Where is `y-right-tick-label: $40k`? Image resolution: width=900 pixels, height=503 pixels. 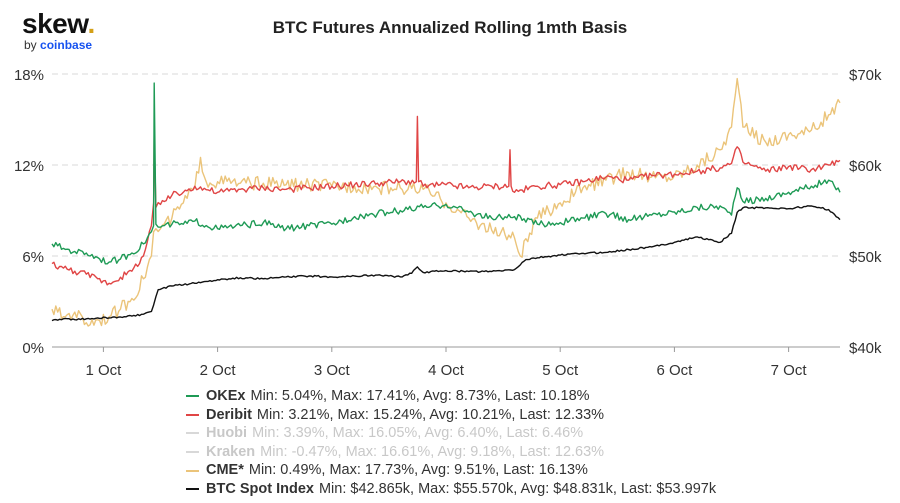
y-right-tick-label: $40k is located at coordinates (865, 348).